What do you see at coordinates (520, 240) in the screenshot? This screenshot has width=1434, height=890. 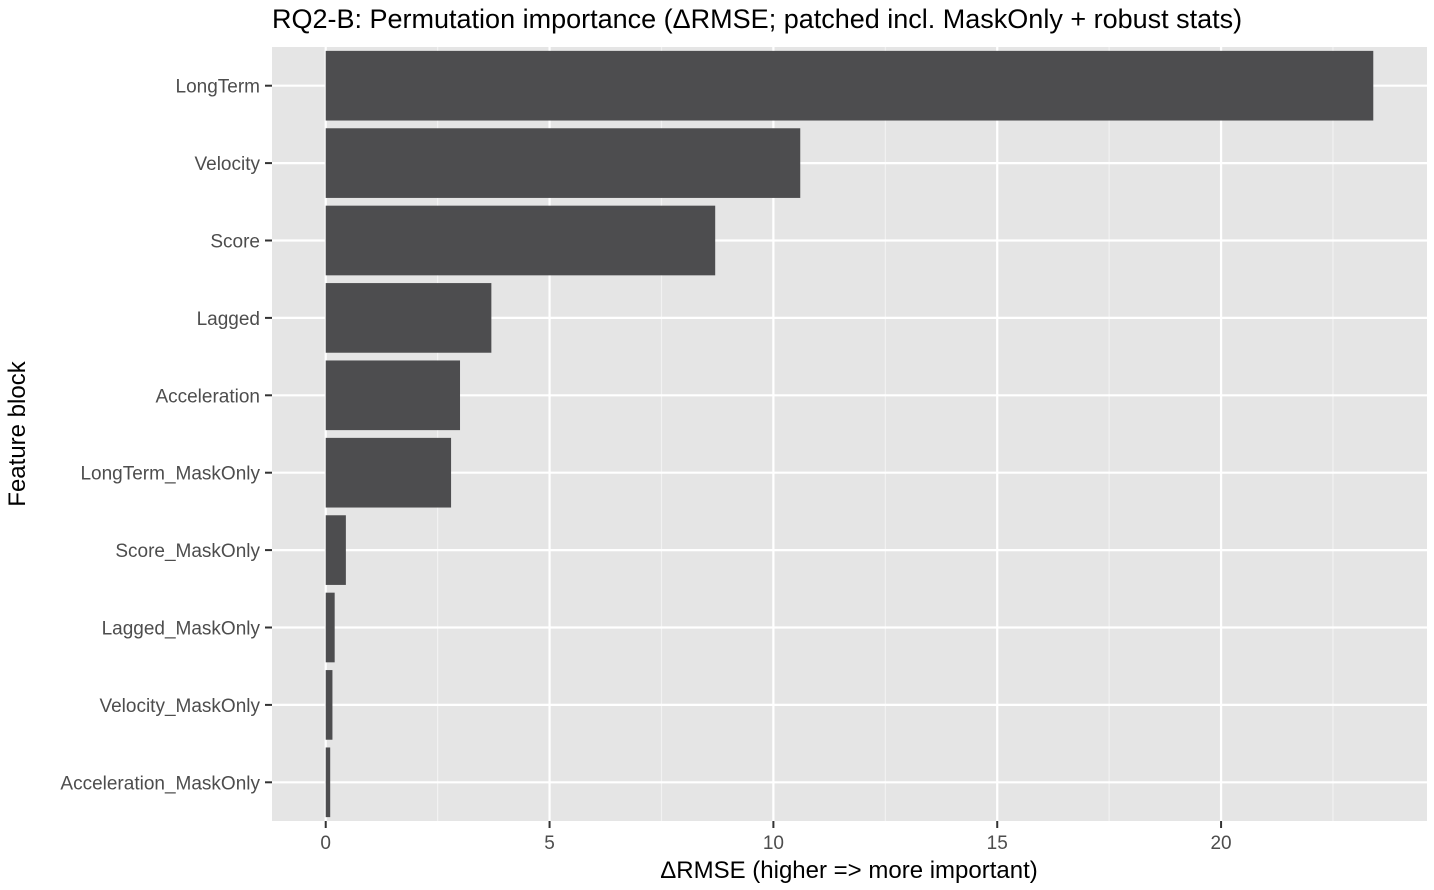 I see `bar-score` at bounding box center [520, 240].